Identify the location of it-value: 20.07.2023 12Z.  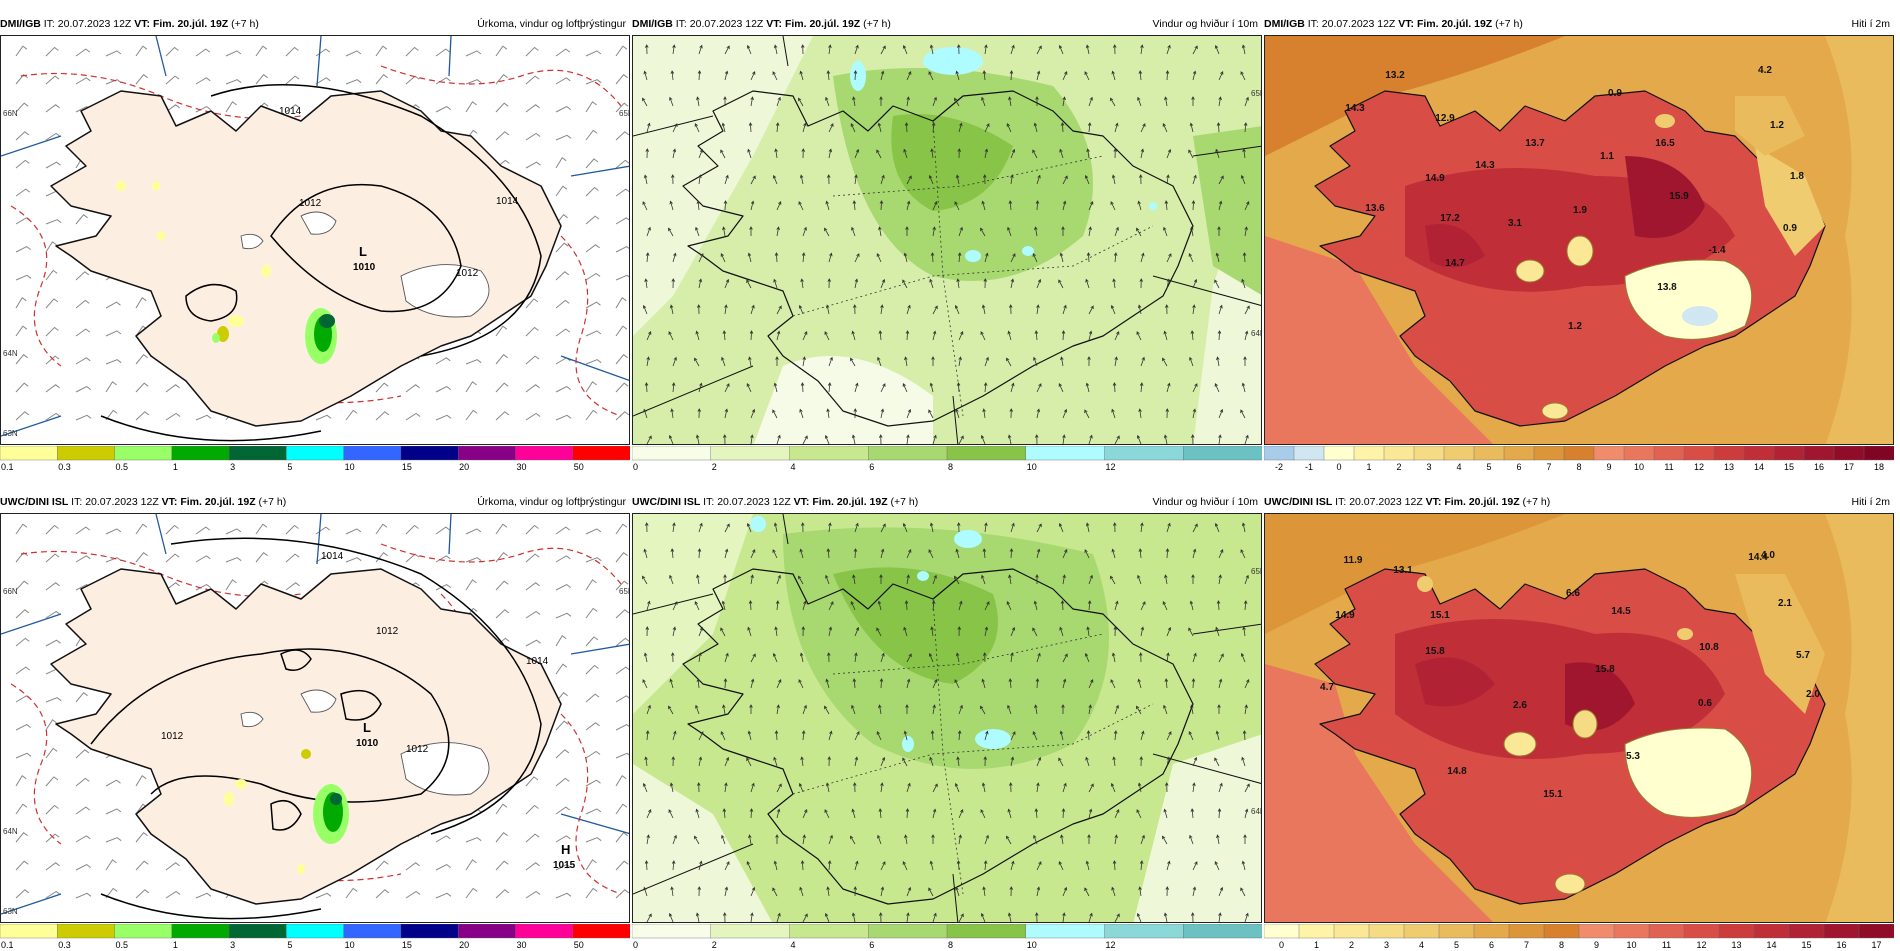
(94, 24).